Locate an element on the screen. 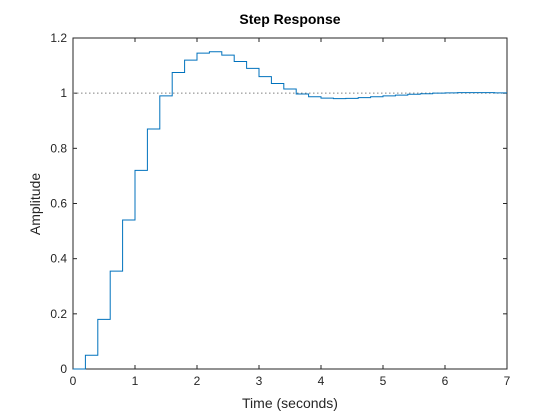  x-tick-label: 4 is located at coordinates (321, 381).